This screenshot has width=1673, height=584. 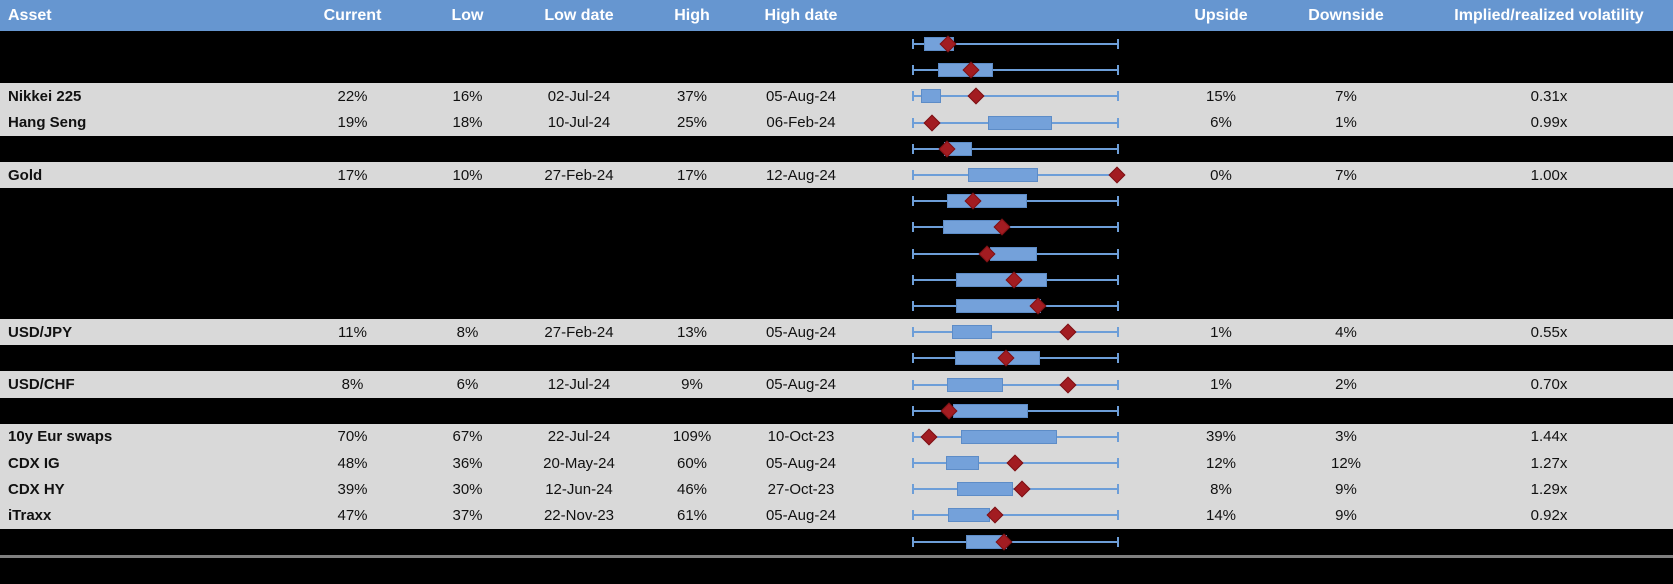 What do you see at coordinates (692, 515) in the screenshot?
I see `cell-high: 61%` at bounding box center [692, 515].